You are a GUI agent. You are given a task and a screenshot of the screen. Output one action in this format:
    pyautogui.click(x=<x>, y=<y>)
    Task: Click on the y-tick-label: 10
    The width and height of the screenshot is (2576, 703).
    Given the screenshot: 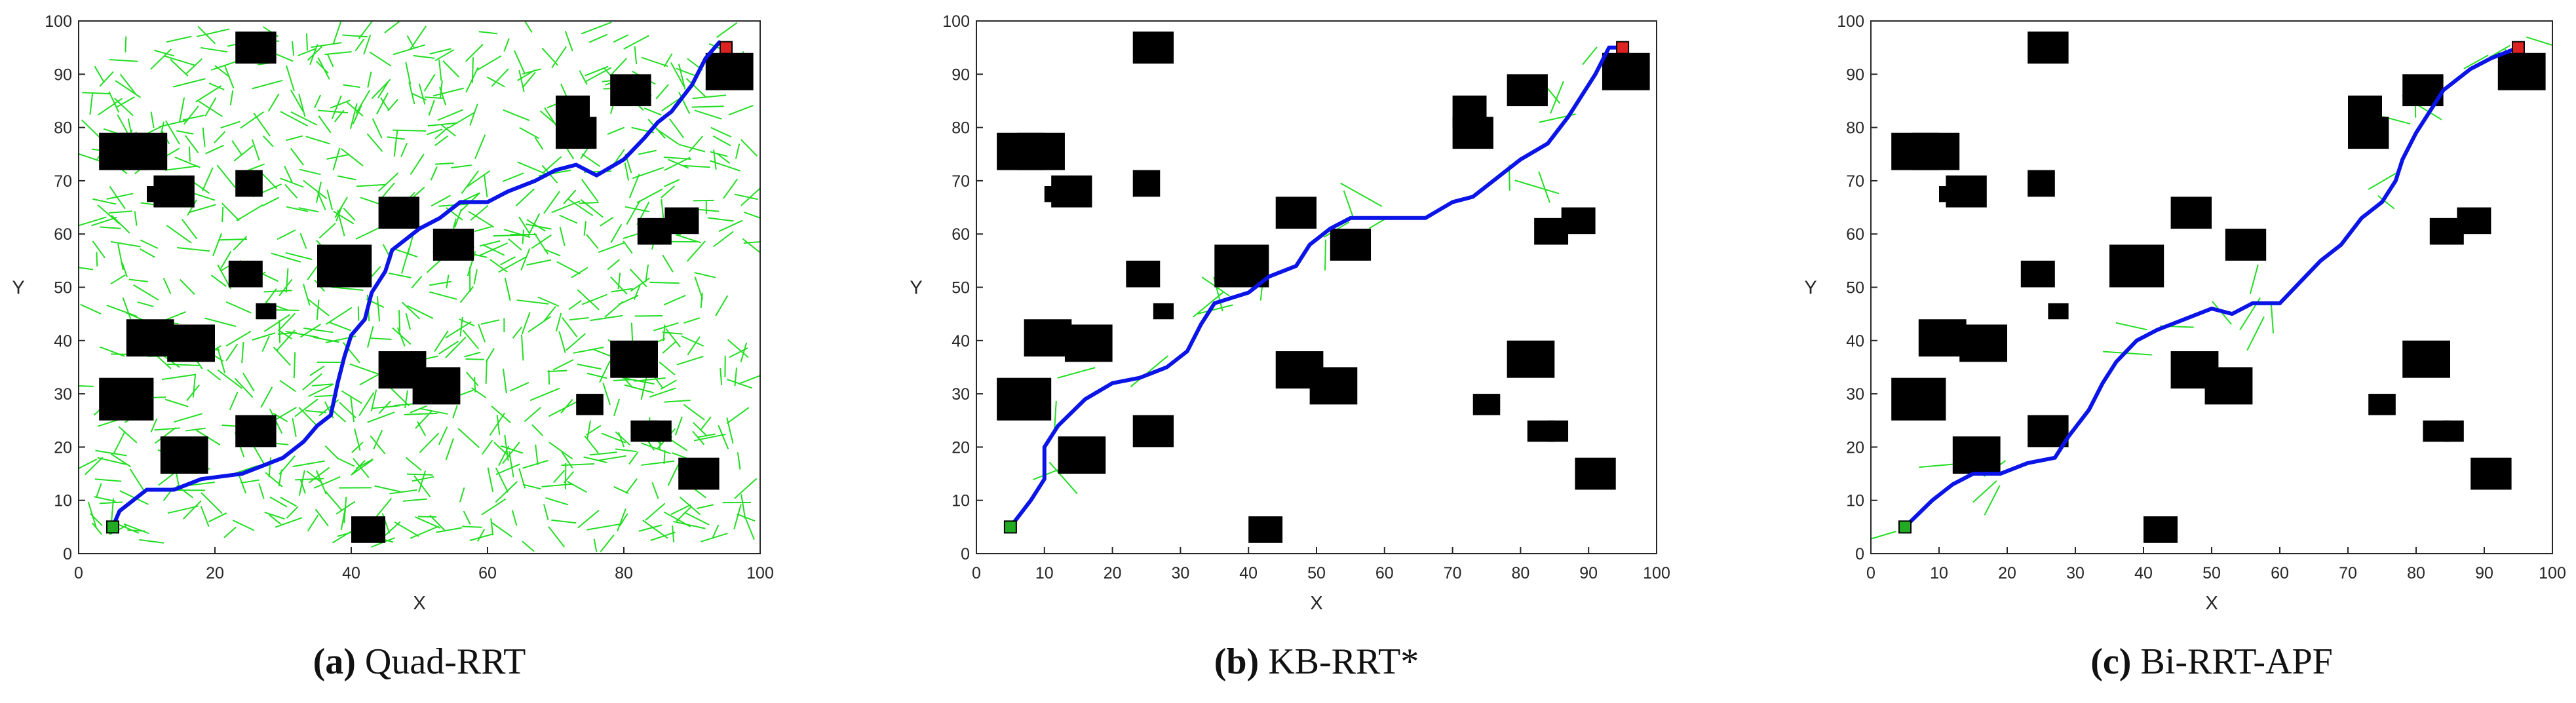 What is the action you would take?
    pyautogui.click(x=1855, y=501)
    